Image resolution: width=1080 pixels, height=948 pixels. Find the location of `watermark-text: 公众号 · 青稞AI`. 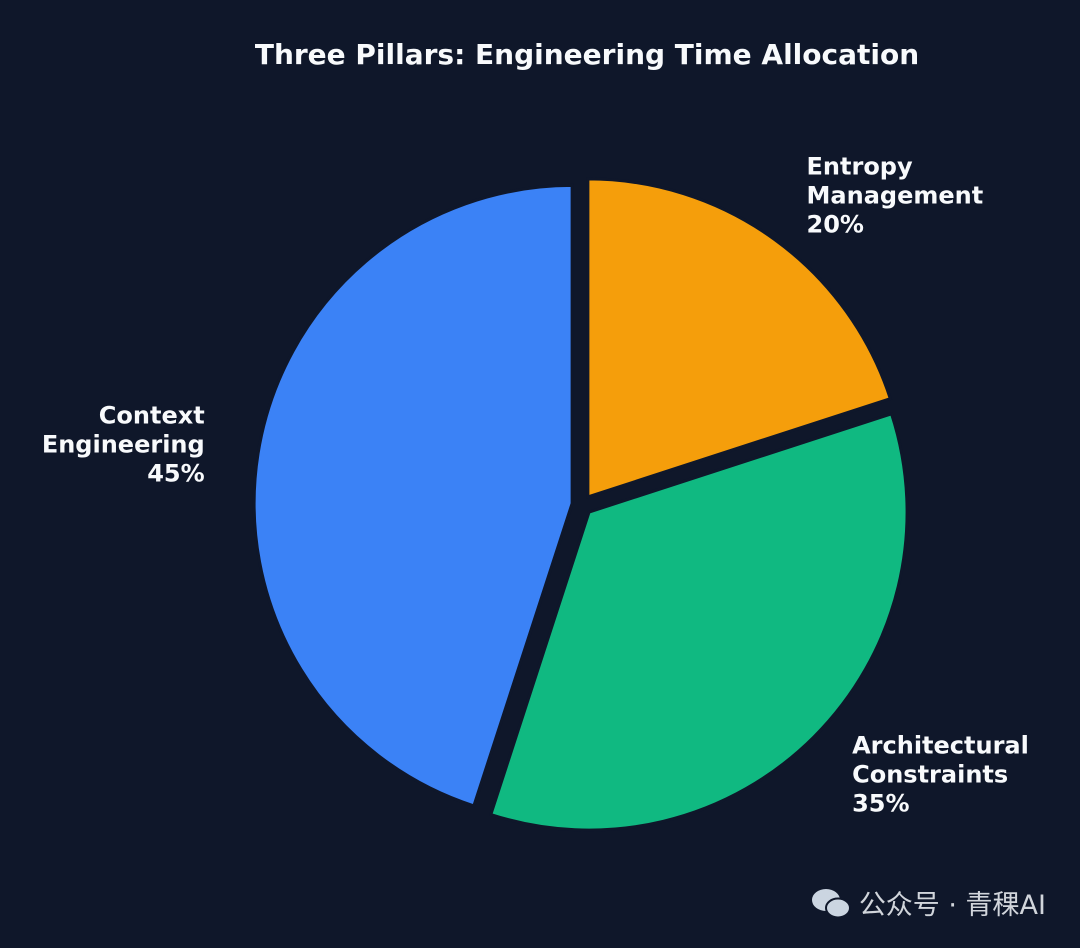

watermark-text: 公众号 · 青稞AI is located at coordinates (952, 905).